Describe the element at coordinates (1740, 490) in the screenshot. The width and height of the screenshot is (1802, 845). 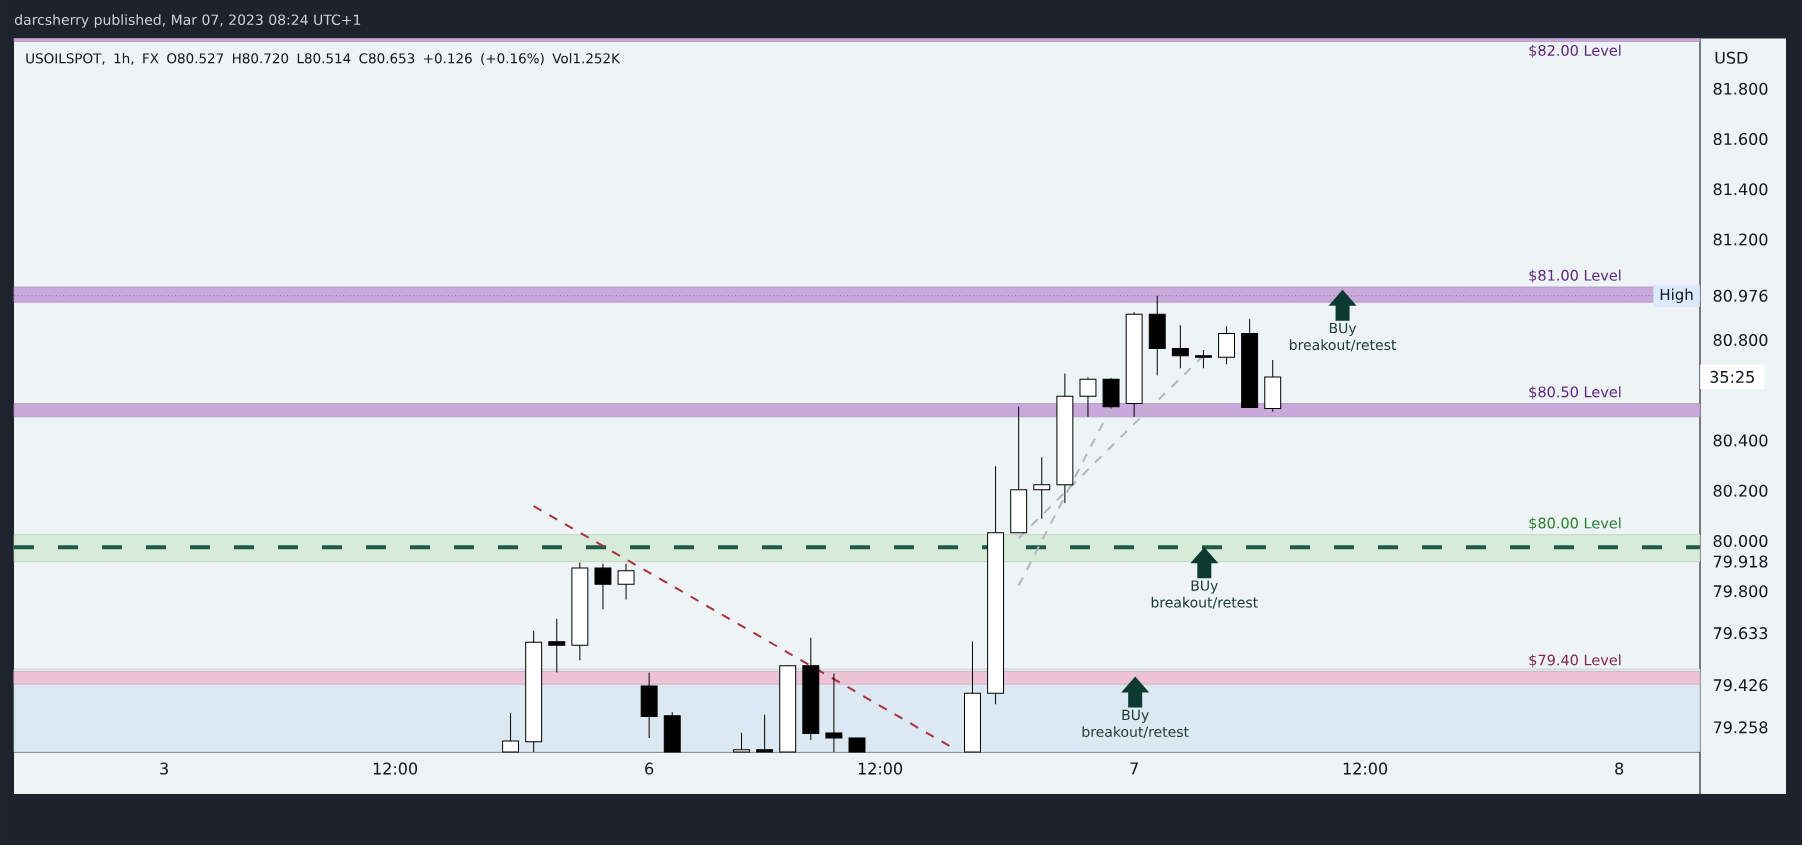
I see `y-tick-label: 80.200` at that location.